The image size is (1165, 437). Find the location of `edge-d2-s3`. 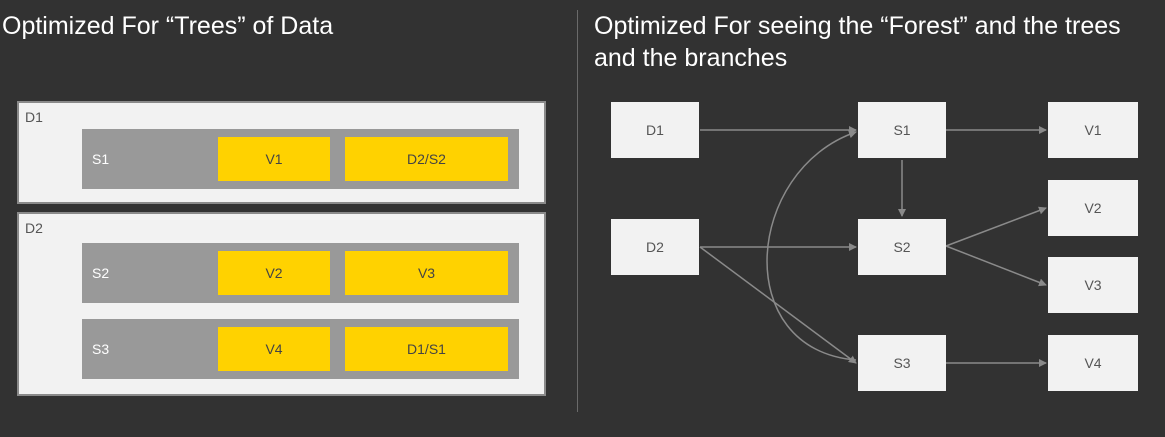

edge-d2-s3 is located at coordinates (778, 305).